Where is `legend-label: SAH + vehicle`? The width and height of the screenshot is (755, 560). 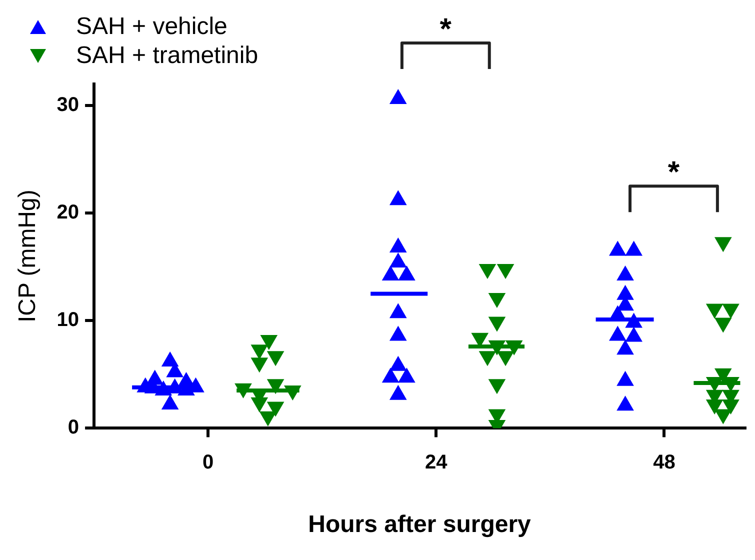
legend-label: SAH + vehicle is located at coordinates (152, 26).